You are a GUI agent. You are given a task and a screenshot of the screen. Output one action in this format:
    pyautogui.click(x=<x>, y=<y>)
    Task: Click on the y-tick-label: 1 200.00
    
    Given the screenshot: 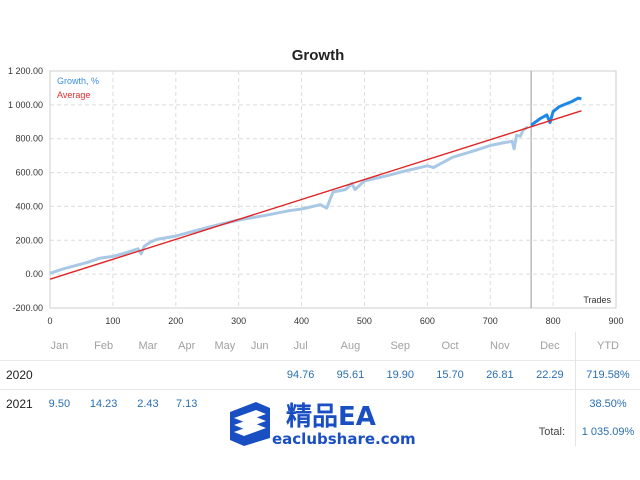 What is the action you would take?
    pyautogui.click(x=25, y=71)
    